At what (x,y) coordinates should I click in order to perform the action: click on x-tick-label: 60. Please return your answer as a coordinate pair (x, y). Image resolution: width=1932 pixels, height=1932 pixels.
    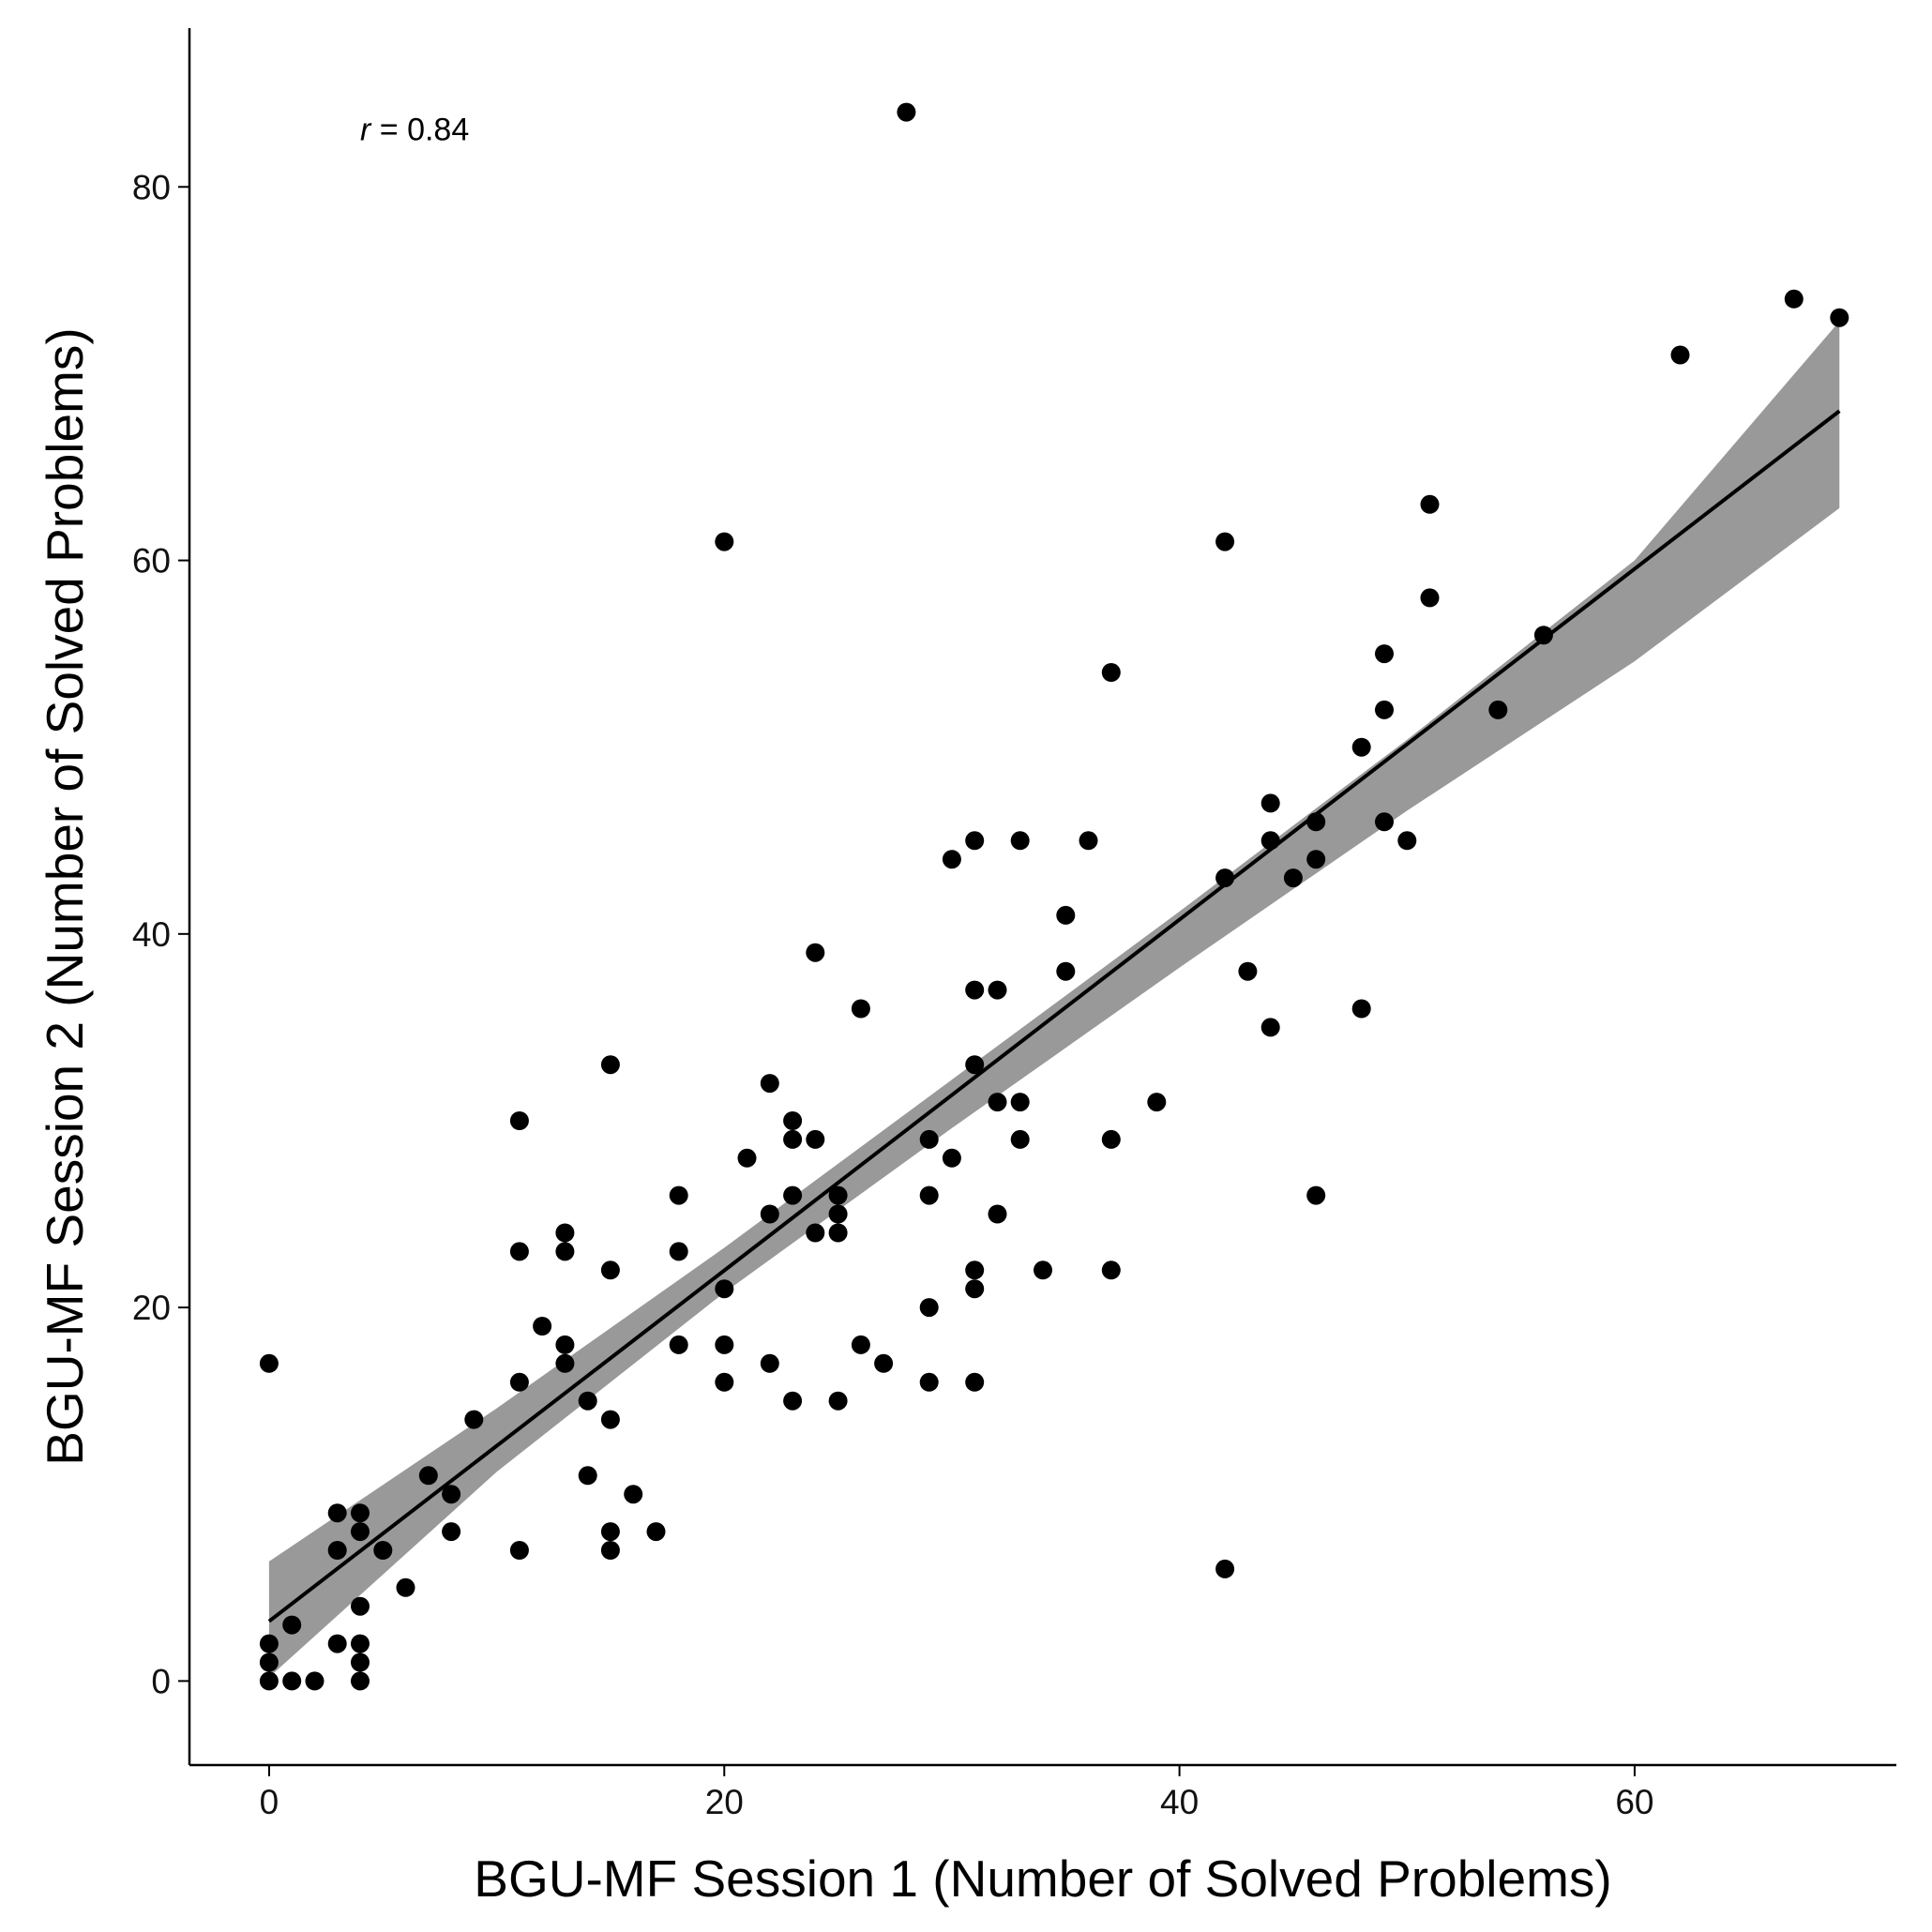
    Looking at the image, I should click on (1634, 1802).